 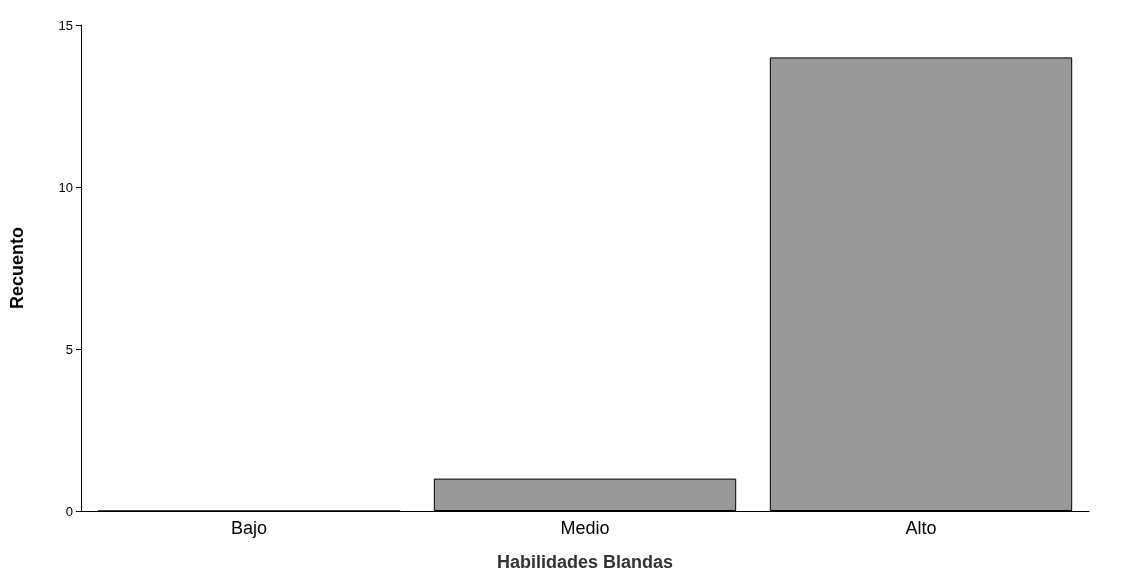 What do you see at coordinates (65, 187) in the screenshot?
I see `y-tick-label: 10` at bounding box center [65, 187].